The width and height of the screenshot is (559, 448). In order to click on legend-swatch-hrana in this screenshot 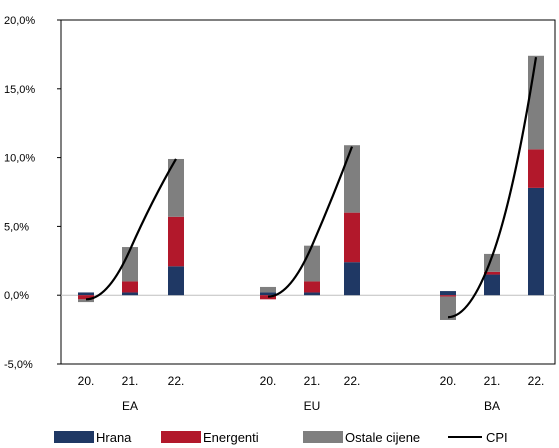, I will do `click(74, 437)`.